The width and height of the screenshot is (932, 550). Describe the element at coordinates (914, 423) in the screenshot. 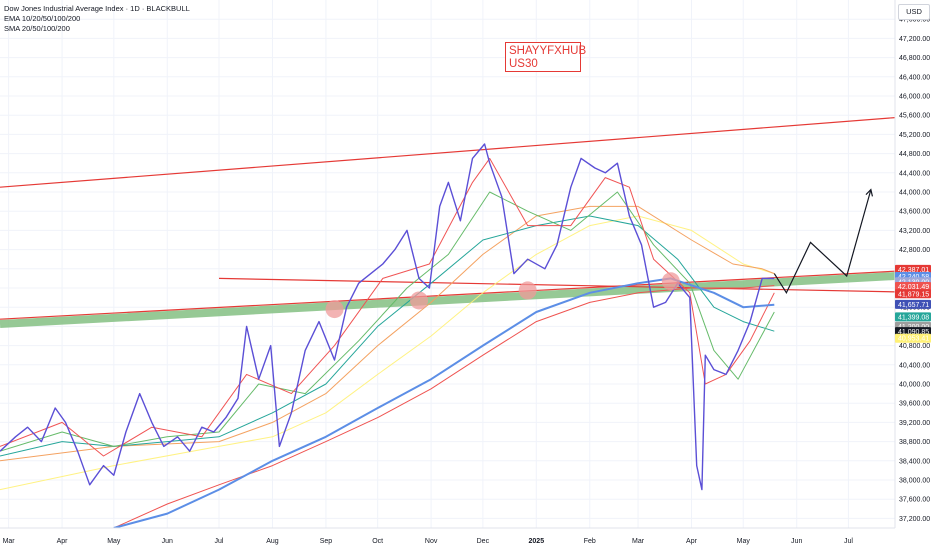

I see `y-tick-label: 39,200.00` at that location.